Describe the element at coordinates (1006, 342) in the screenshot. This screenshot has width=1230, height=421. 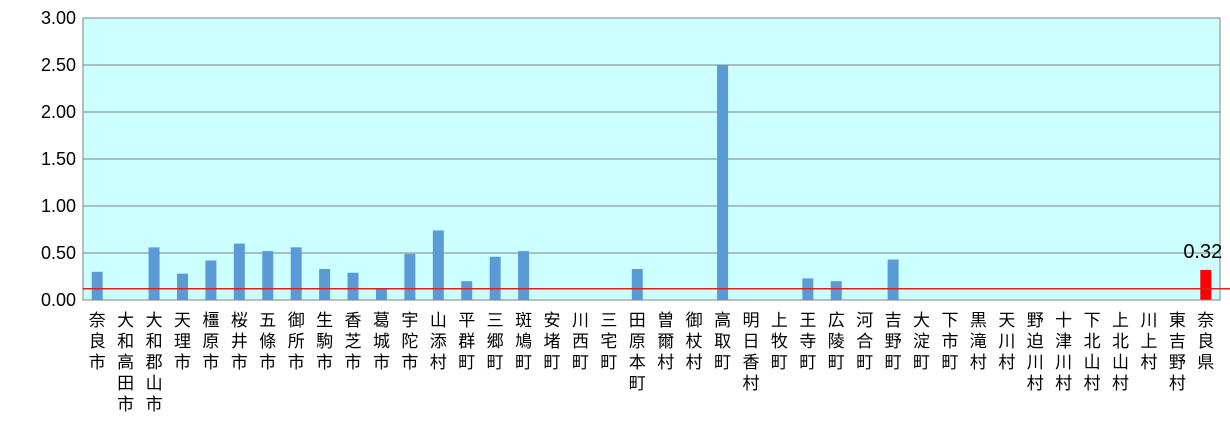
I see `x-category-label: 天川村` at that location.